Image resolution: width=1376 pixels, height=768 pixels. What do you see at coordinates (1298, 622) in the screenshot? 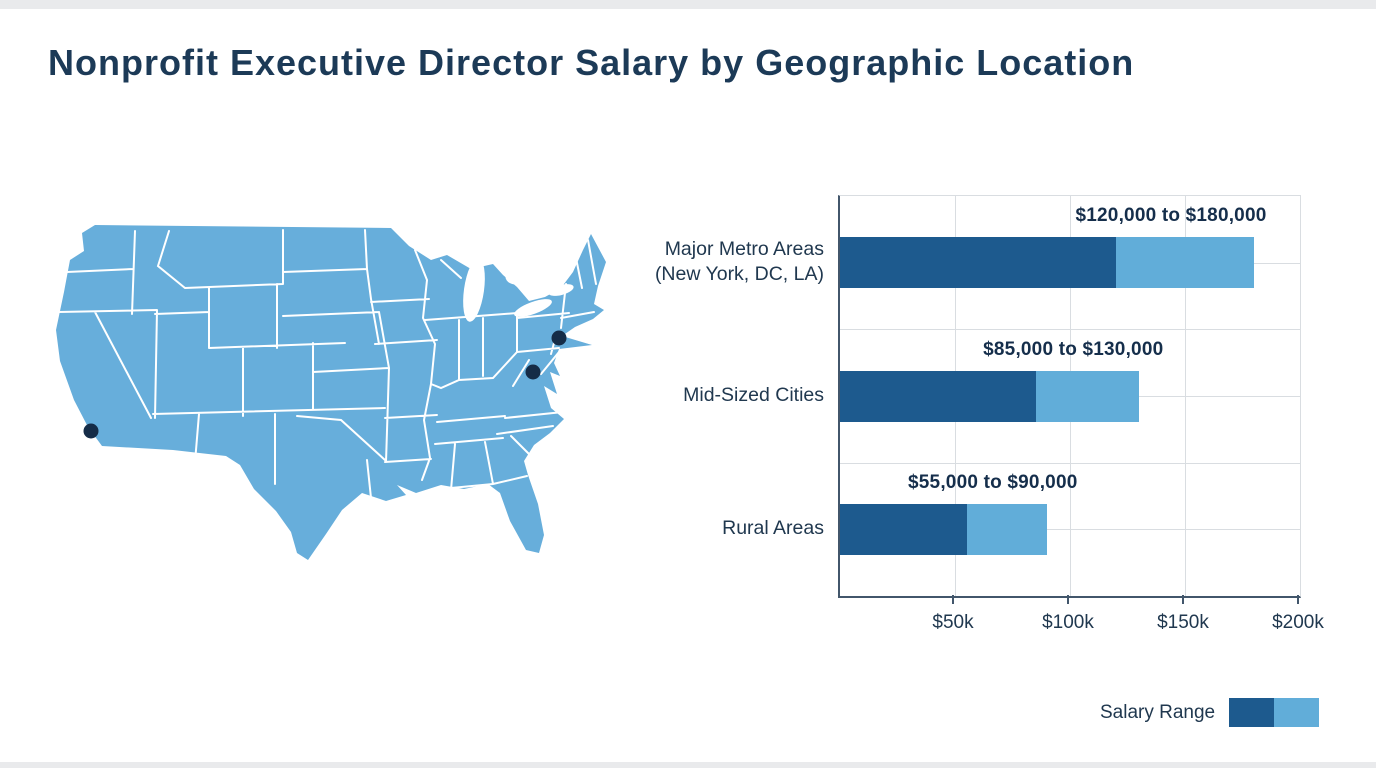
I see `x-tick-label: $200k` at bounding box center [1298, 622].